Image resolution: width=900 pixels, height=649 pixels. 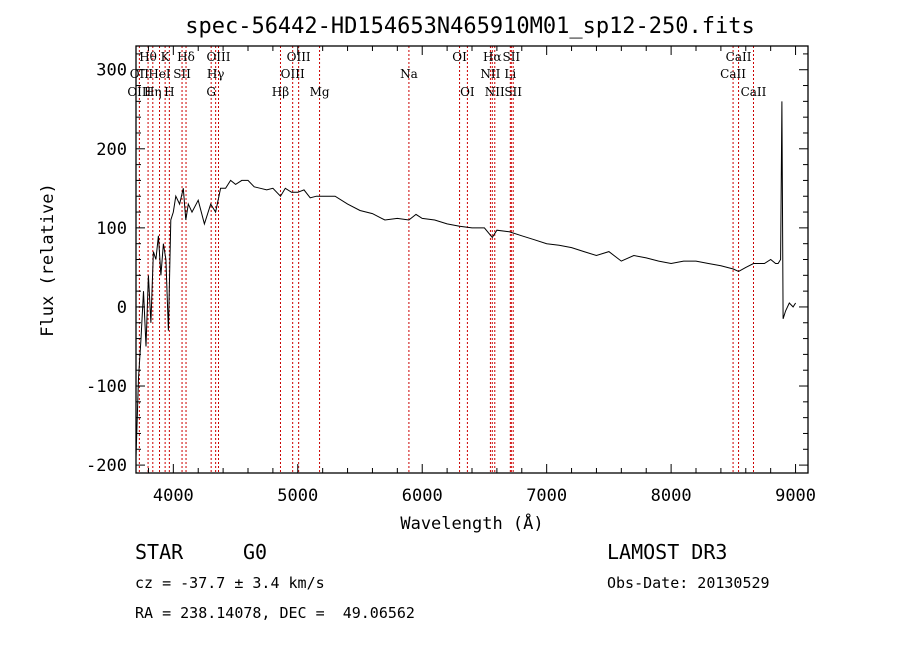 I want to click on x-tick-label: 9000, so click(x=795, y=496).